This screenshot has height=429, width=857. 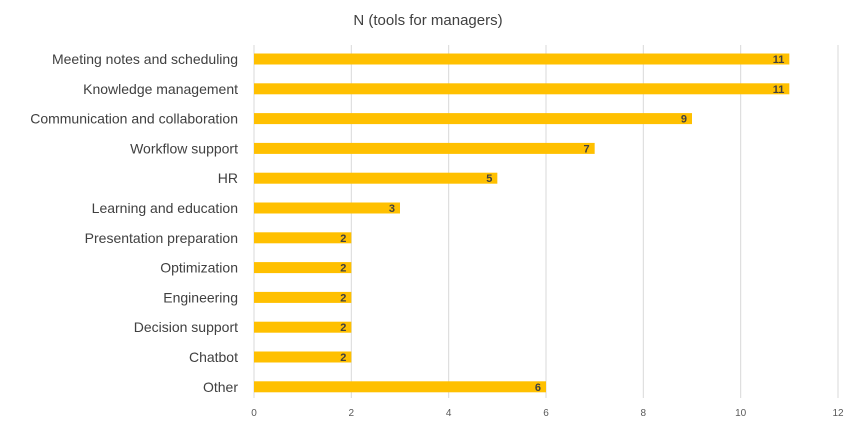 What do you see at coordinates (392, 209) in the screenshot?
I see `bar-value-label: 3` at bounding box center [392, 209].